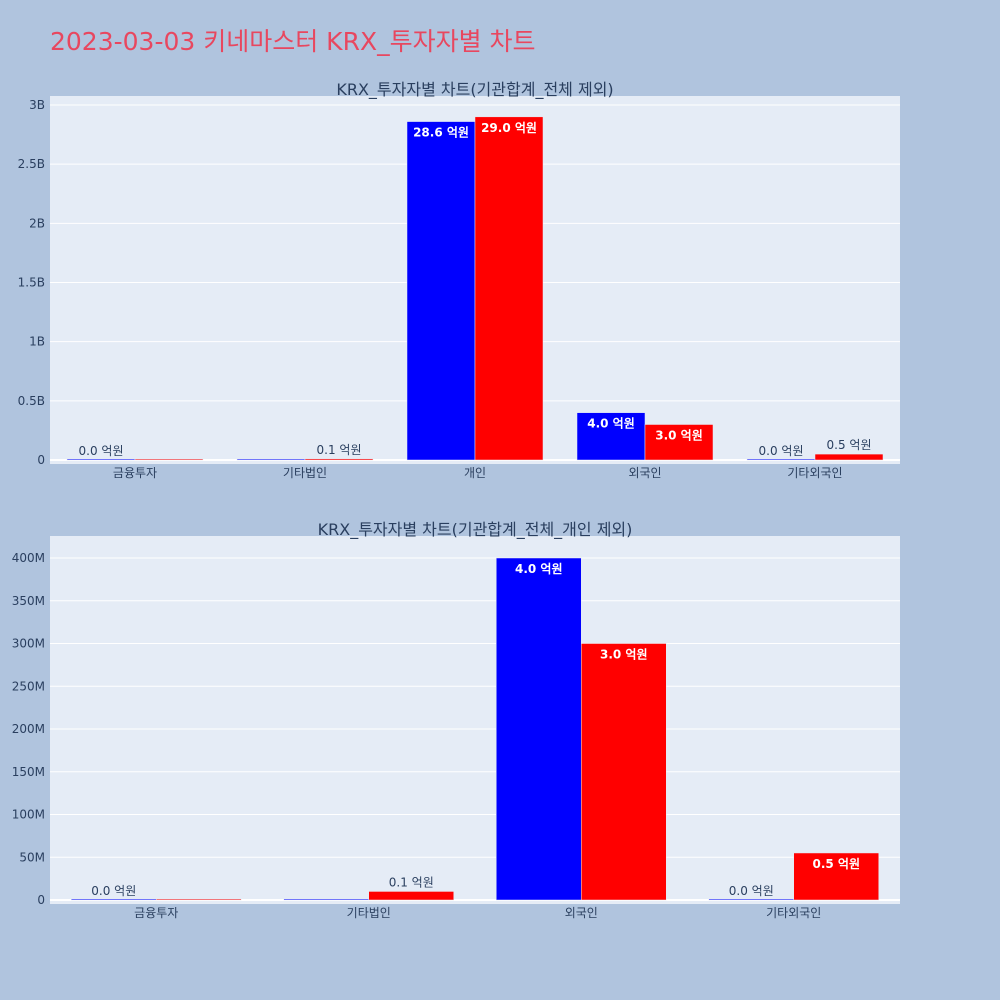 The image size is (1000, 1000). Describe the element at coordinates (28, 601) in the screenshot. I see `y-tick-label: 350M` at that location.